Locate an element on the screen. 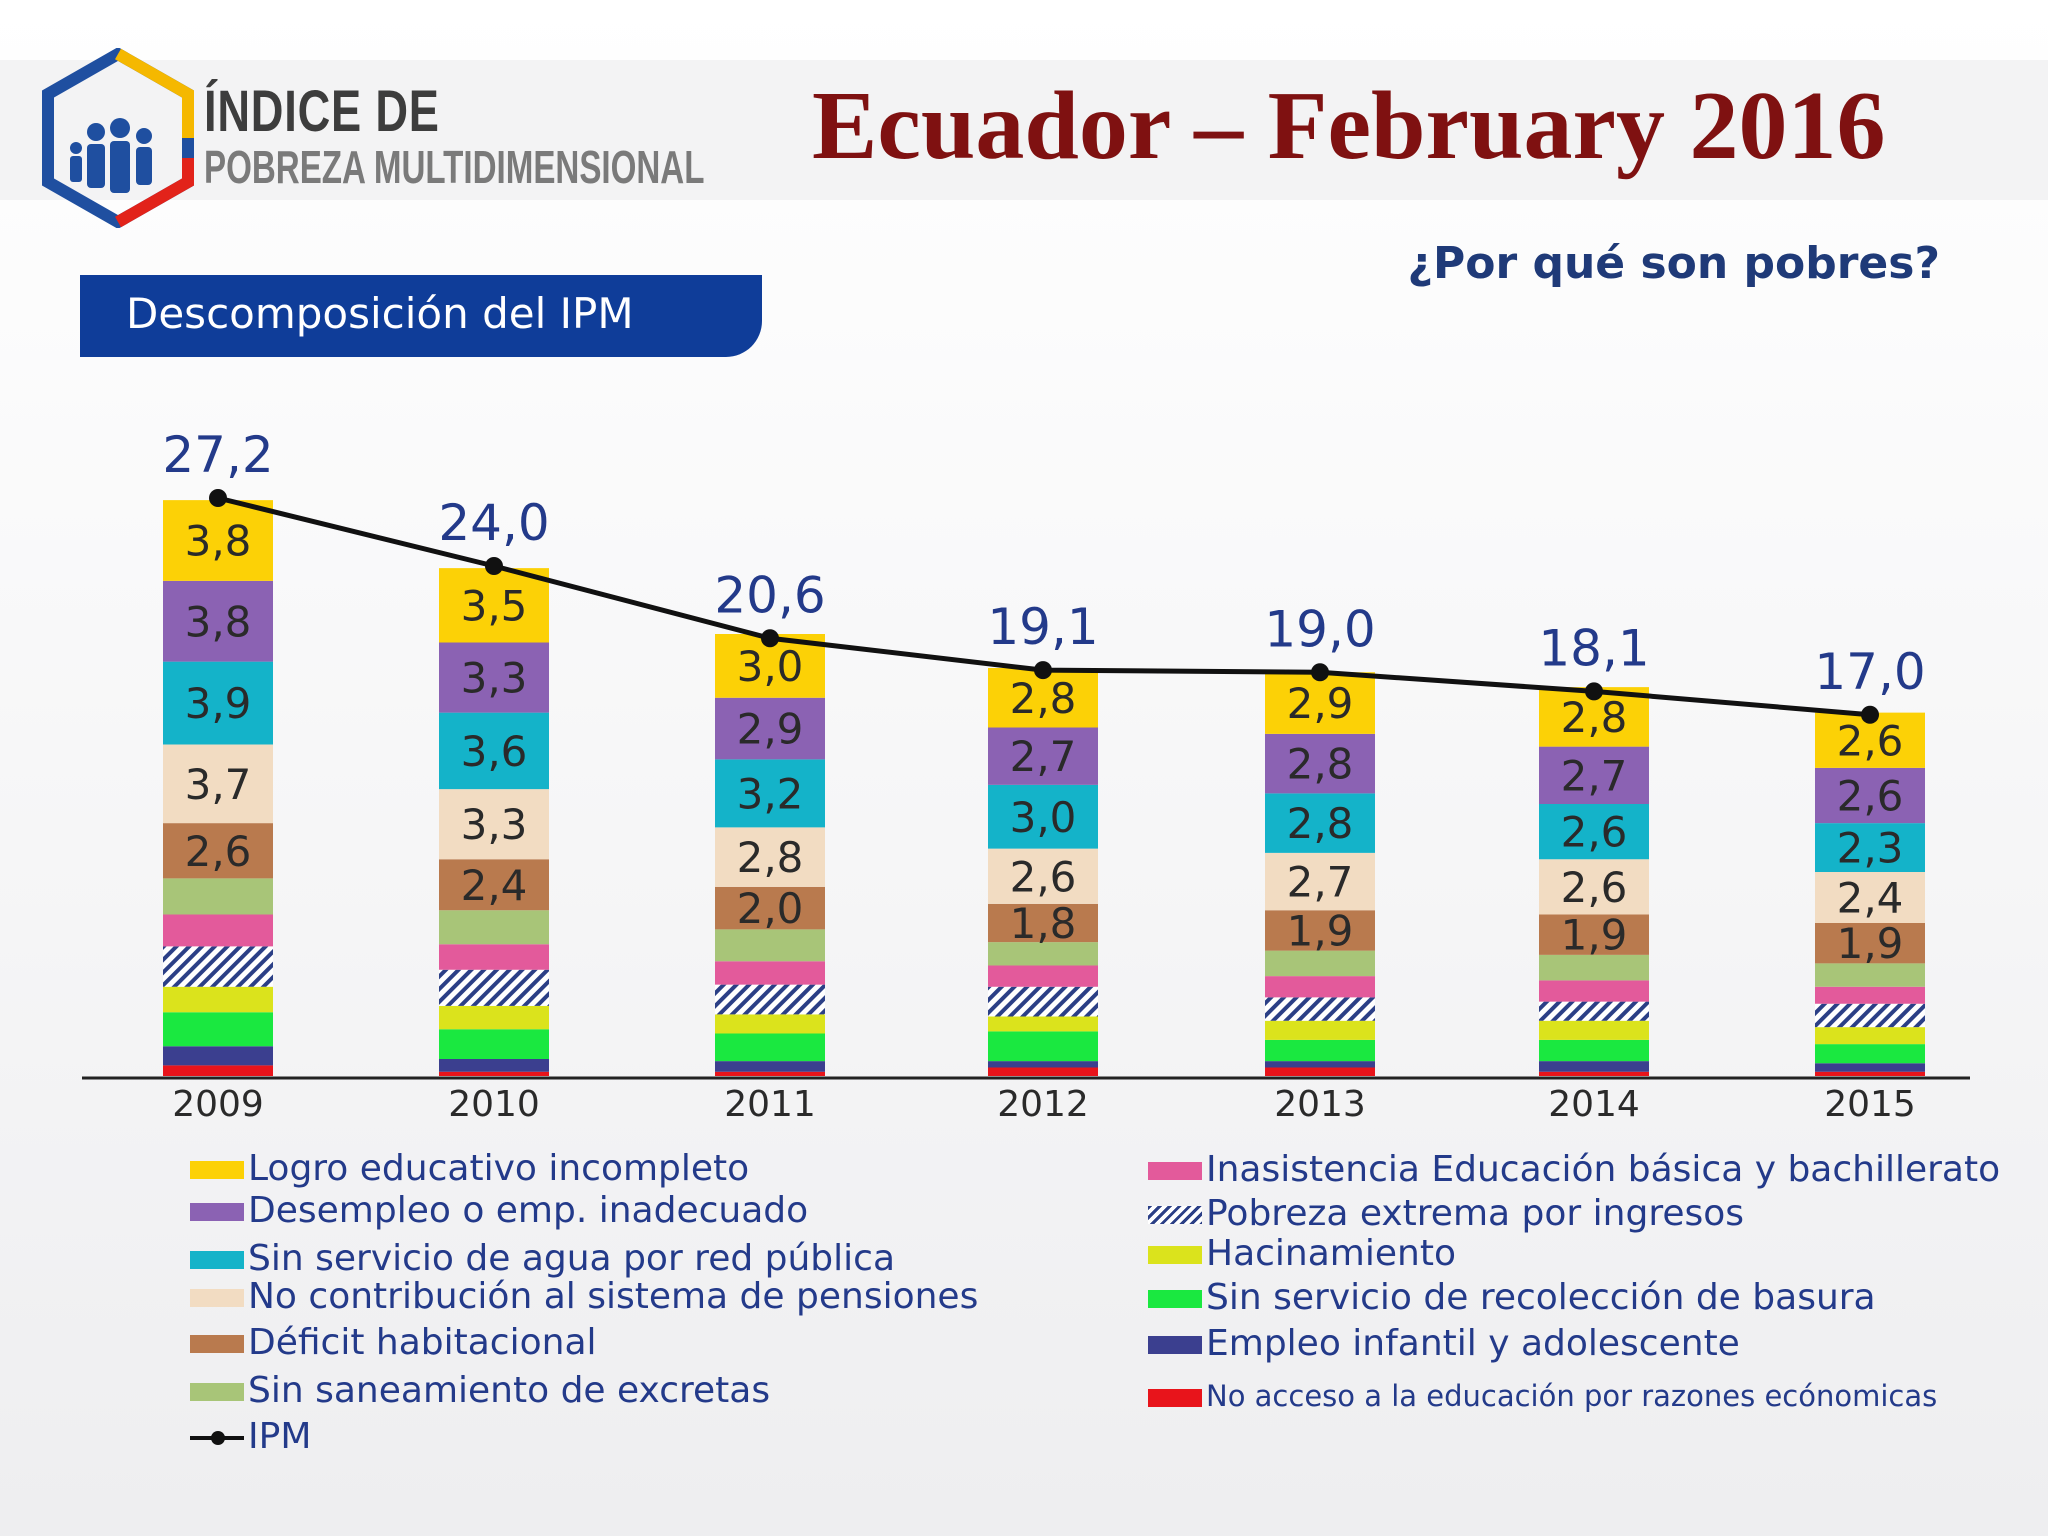  ipm-total-label: 20,6 is located at coordinates (769, 595).